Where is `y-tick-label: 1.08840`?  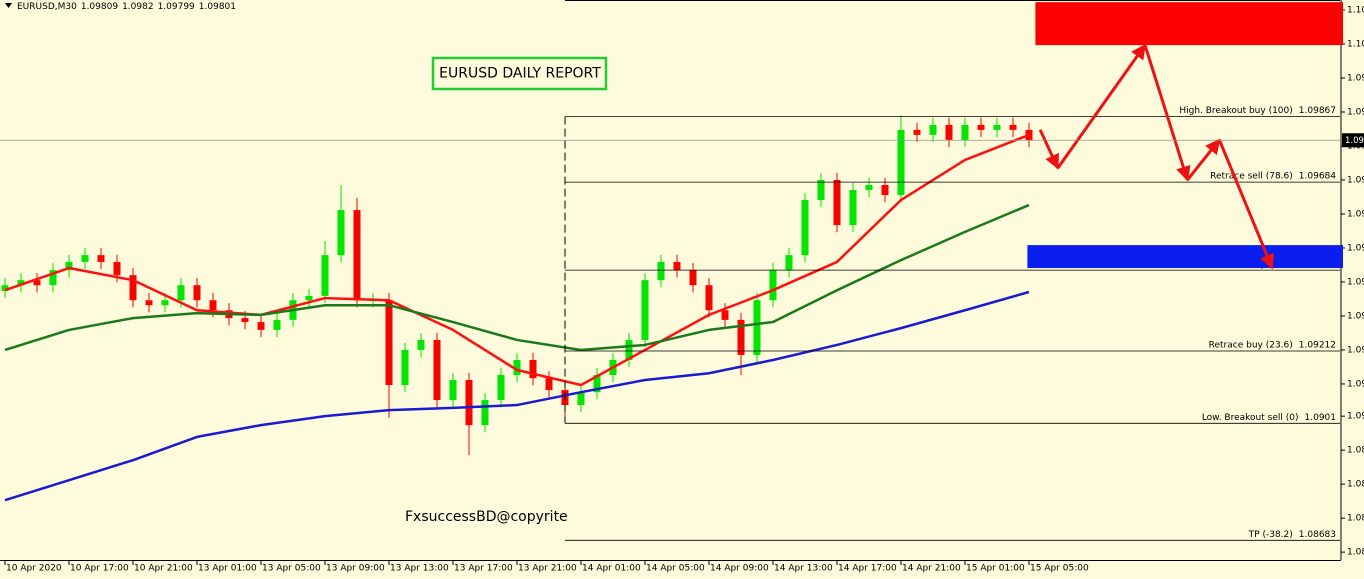 y-tick-label: 1.08840 is located at coordinates (1355, 485).